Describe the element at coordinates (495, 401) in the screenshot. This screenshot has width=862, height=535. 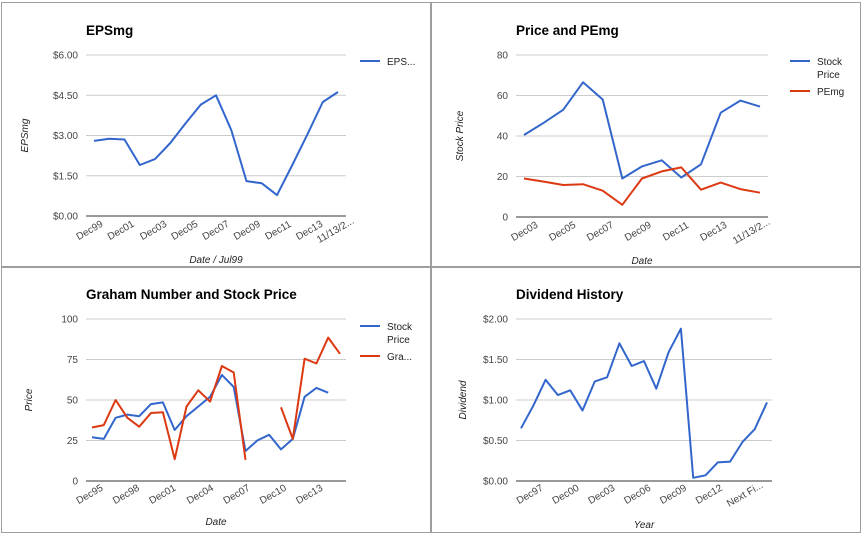
I see `y-tick-label: $1.00` at that location.